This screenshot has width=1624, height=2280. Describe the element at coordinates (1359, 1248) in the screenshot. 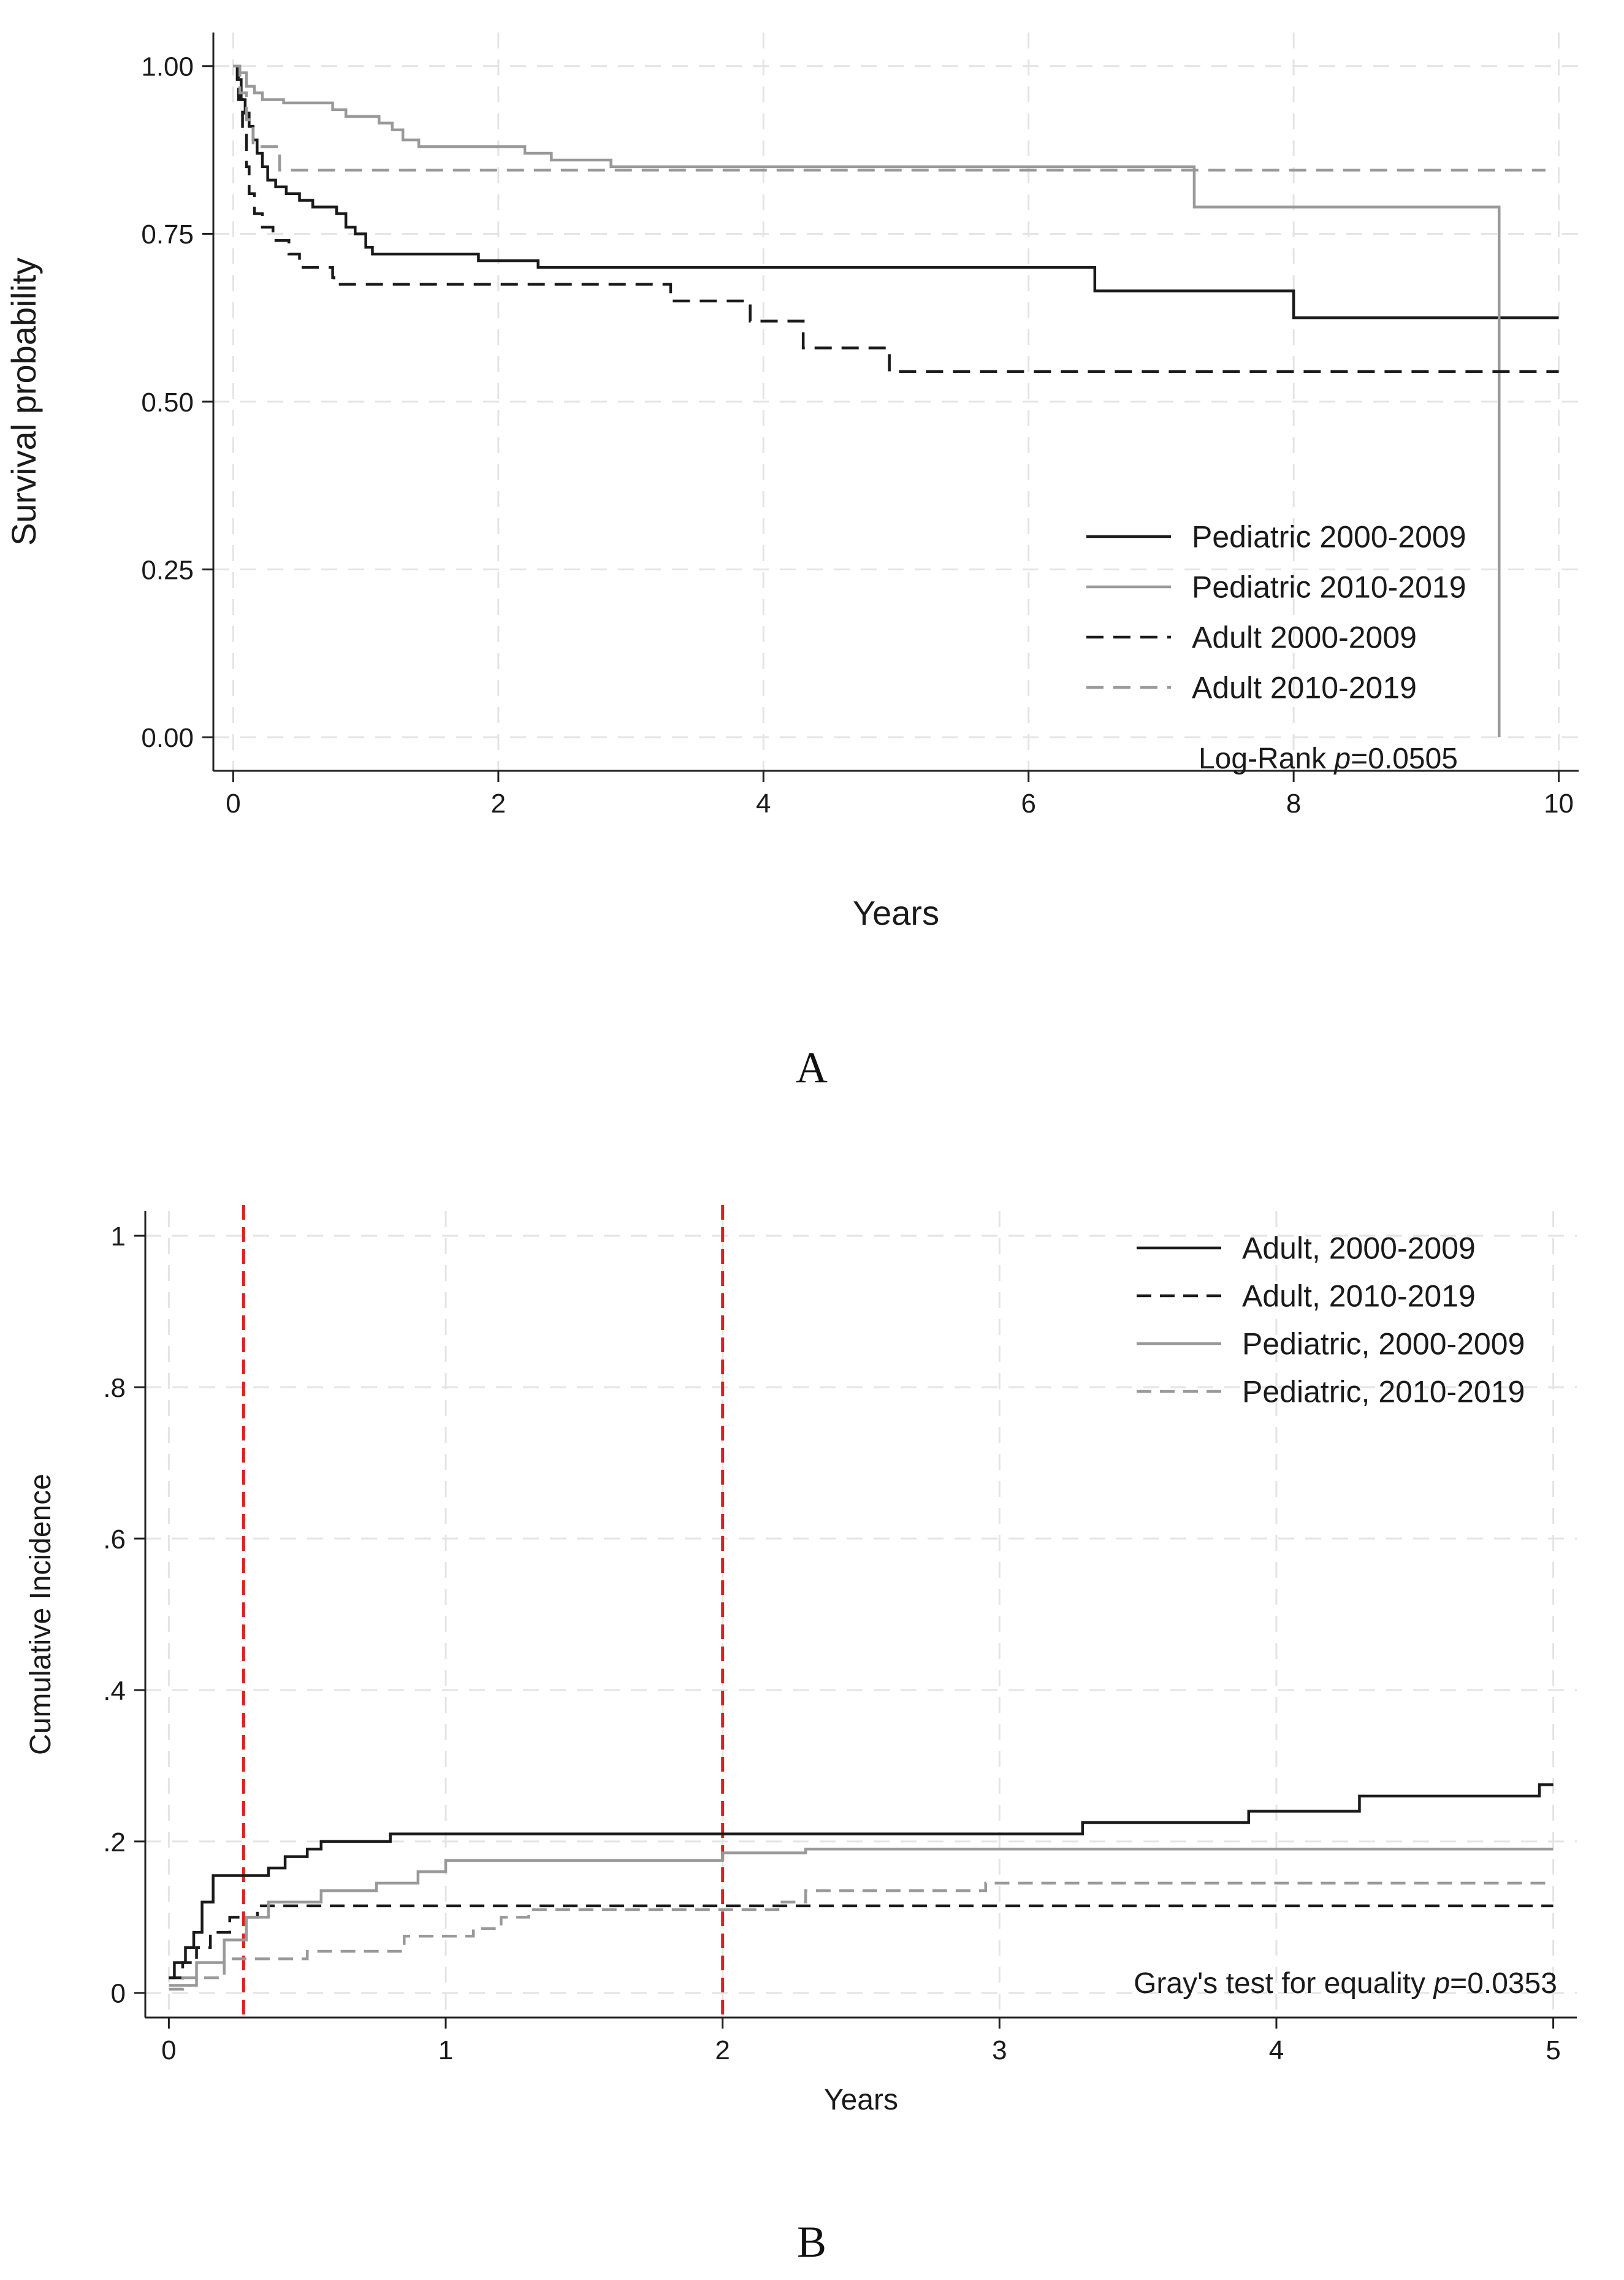

I see `legend-label-adult-2000-2009: Adult, 2000-2009` at that location.